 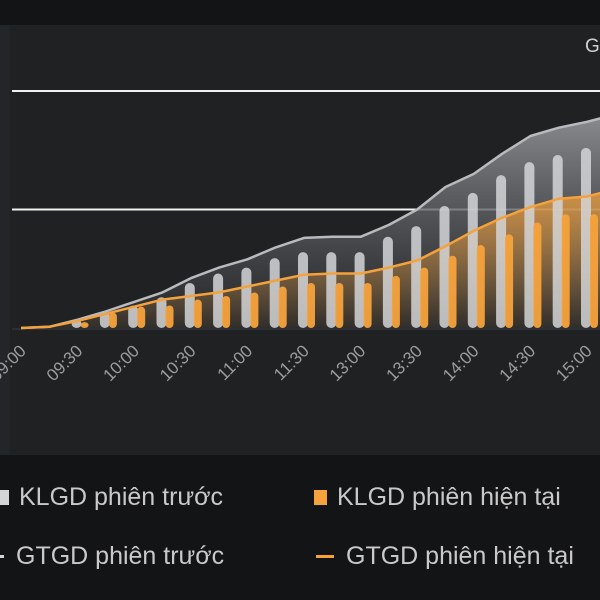 I want to click on x-tick-label: 10:00, so click(x=122, y=363).